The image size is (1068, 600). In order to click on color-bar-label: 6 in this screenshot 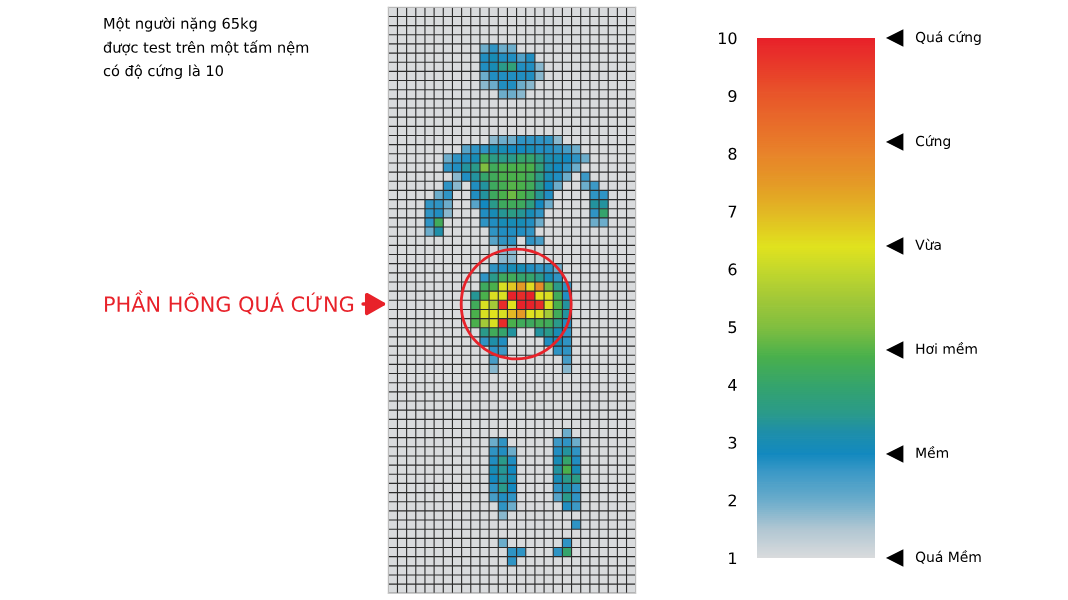, I will do `click(732, 269)`.